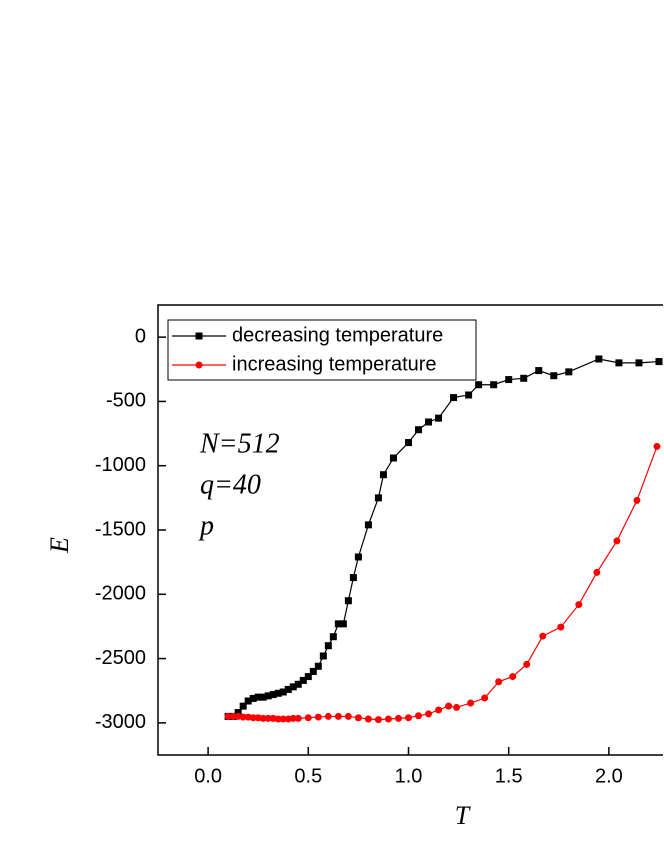 The image size is (664, 865). I want to click on x-tick-label: 0.0, so click(208, 776).